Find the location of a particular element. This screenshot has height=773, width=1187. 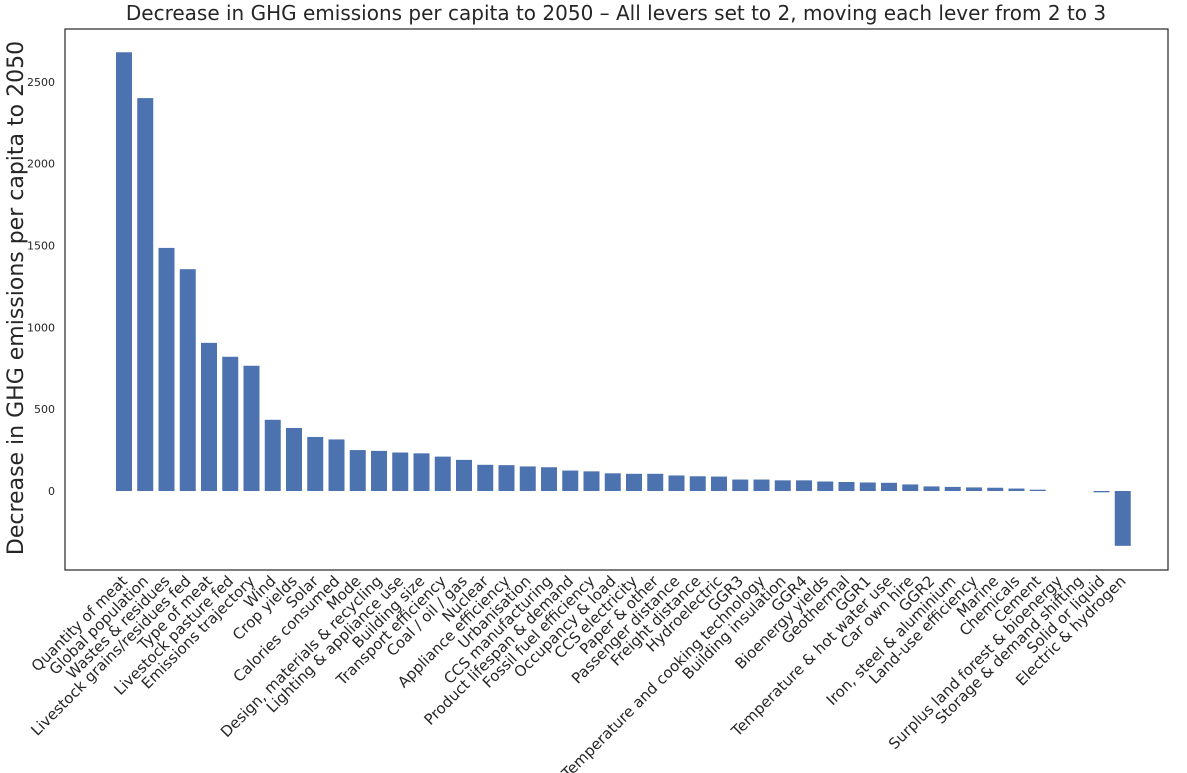

y-ticks-group: 0 500 1000 1500 2000 2500 is located at coordinates (41, 287).